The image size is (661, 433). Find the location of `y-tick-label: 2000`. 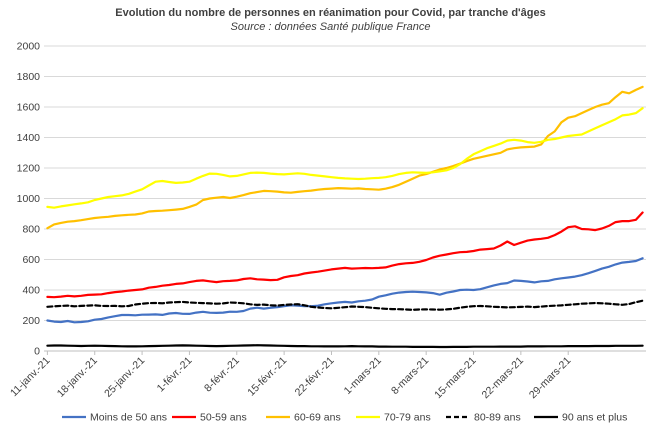

y-tick-label: 2000 is located at coordinates (29, 47).